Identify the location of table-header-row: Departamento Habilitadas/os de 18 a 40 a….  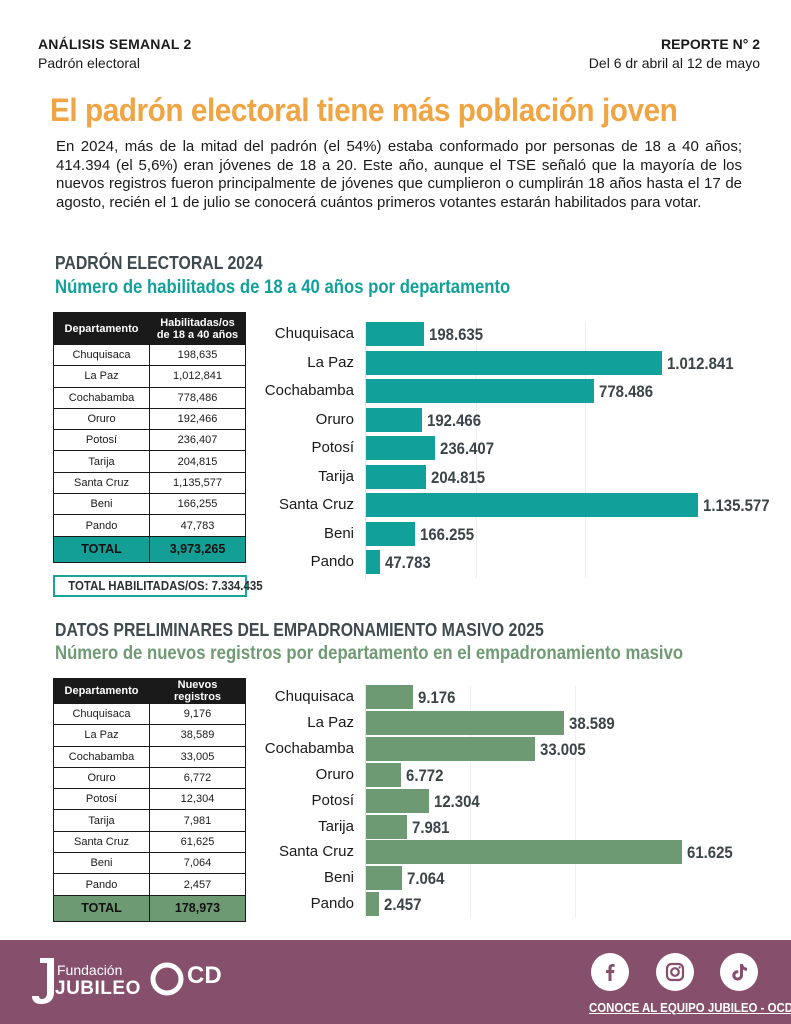
(149, 328).